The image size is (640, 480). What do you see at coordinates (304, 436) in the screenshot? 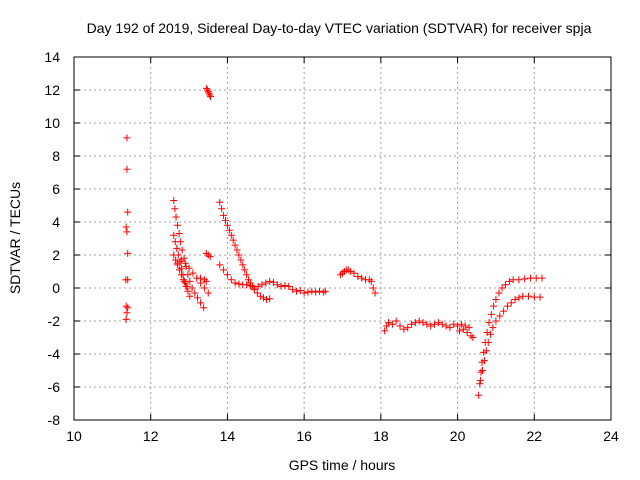
I see `x-tick-label: 16` at bounding box center [304, 436].